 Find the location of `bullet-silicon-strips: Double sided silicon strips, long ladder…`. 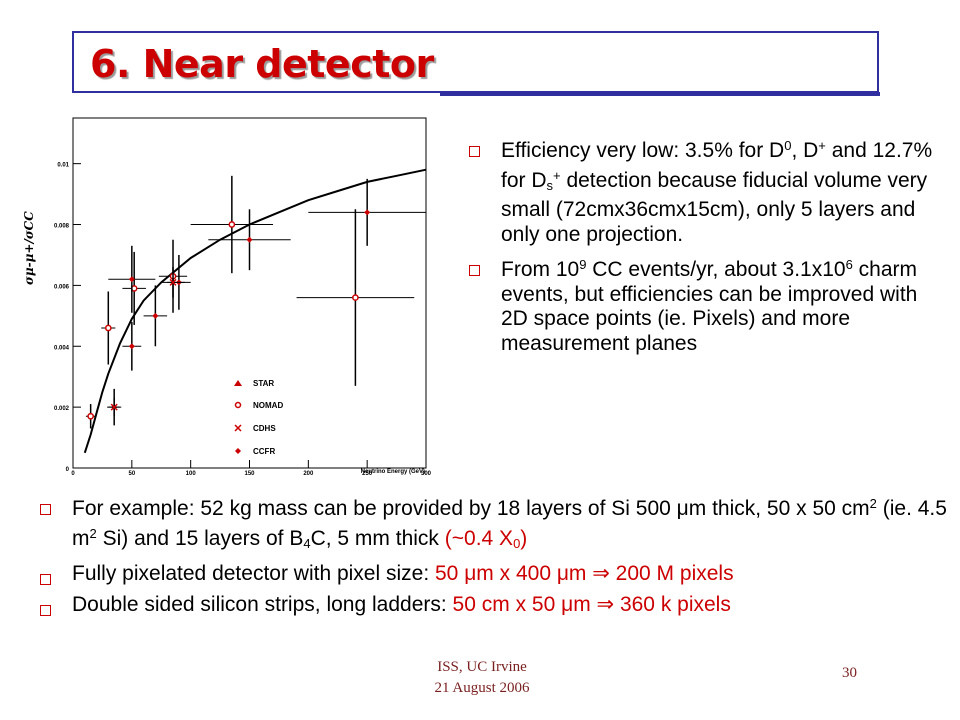

bullet-silicon-strips: Double sided silicon strips, long ladder… is located at coordinates (493, 605).